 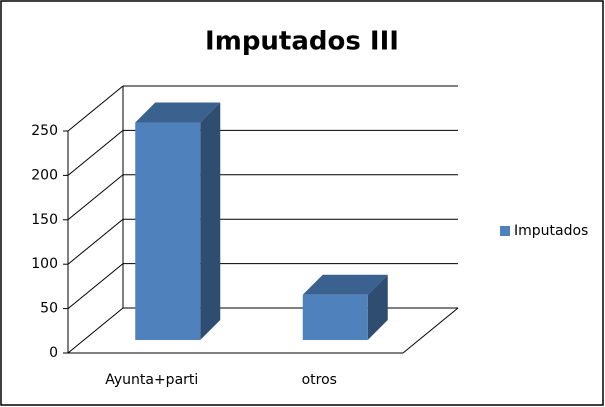 What do you see at coordinates (151, 380) in the screenshot?
I see `x-tick-label: Ayunta+parti` at bounding box center [151, 380].